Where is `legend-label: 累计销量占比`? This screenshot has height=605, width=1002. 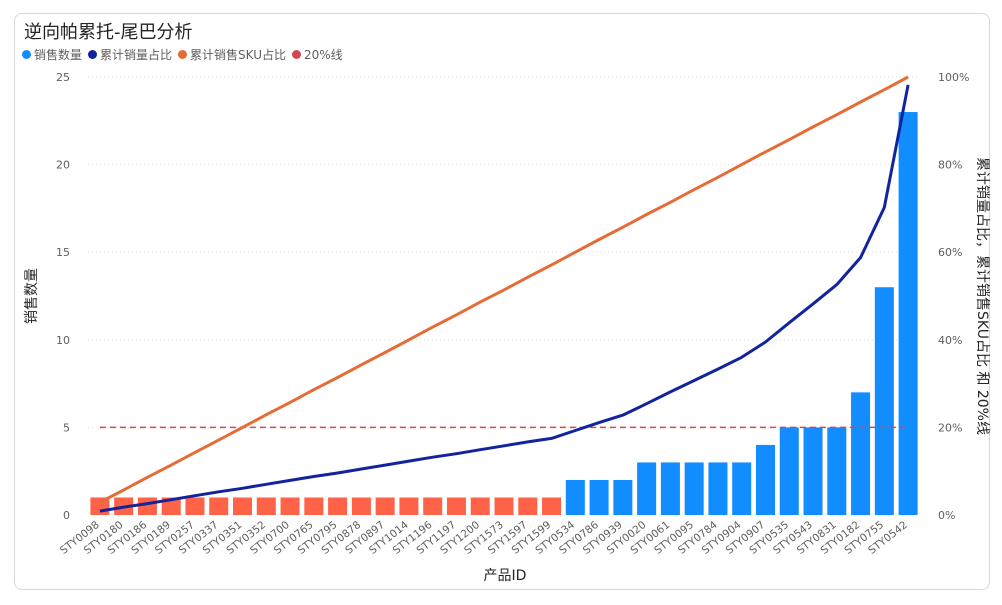 legend-label: 累计销量占比 is located at coordinates (136, 55).